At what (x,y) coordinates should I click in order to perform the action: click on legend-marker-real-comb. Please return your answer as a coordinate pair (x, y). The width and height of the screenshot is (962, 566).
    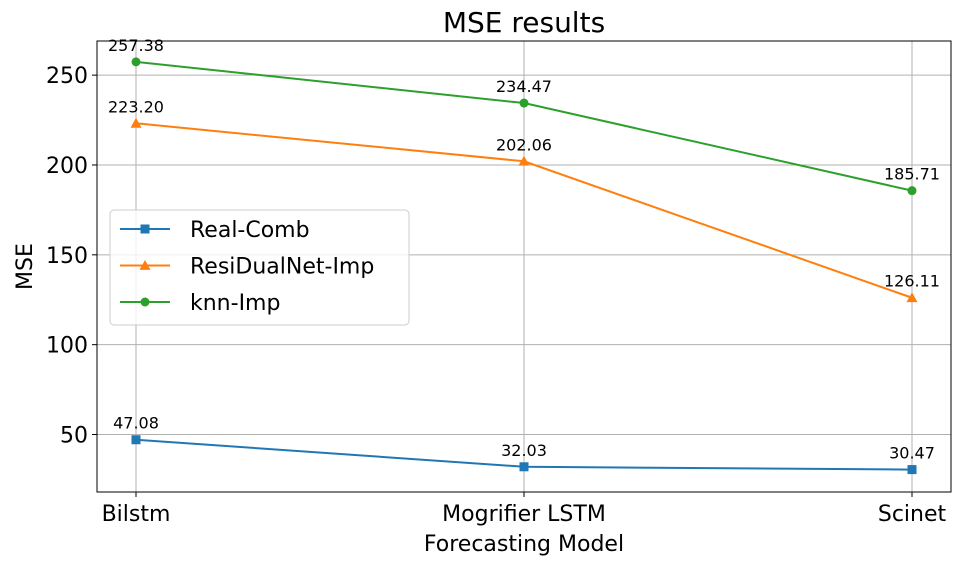
    Looking at the image, I should click on (145, 229).